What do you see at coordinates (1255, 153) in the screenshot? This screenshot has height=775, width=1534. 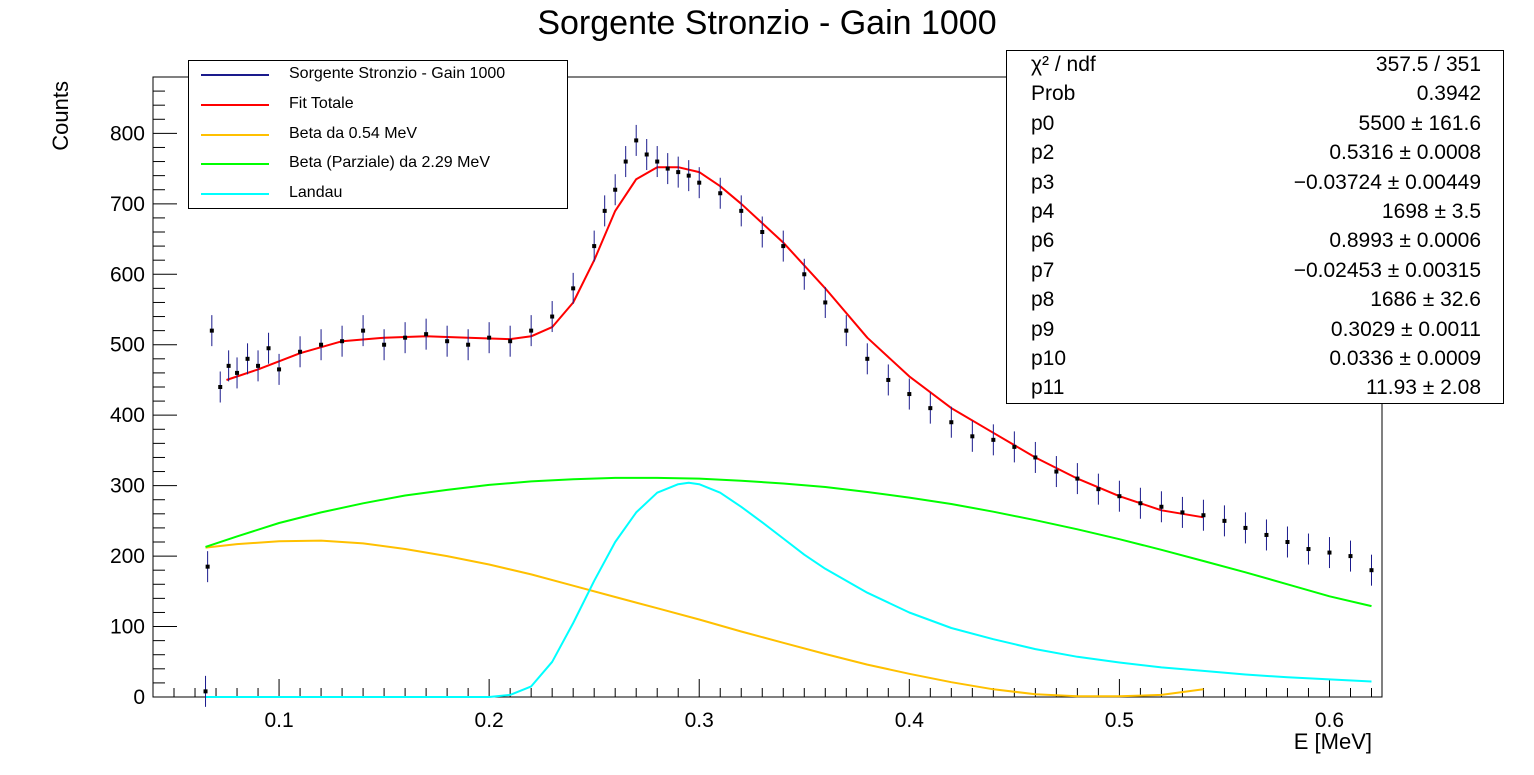 I see `stats-row: p2 0.5316 ± 0.0008` at bounding box center [1255, 153].